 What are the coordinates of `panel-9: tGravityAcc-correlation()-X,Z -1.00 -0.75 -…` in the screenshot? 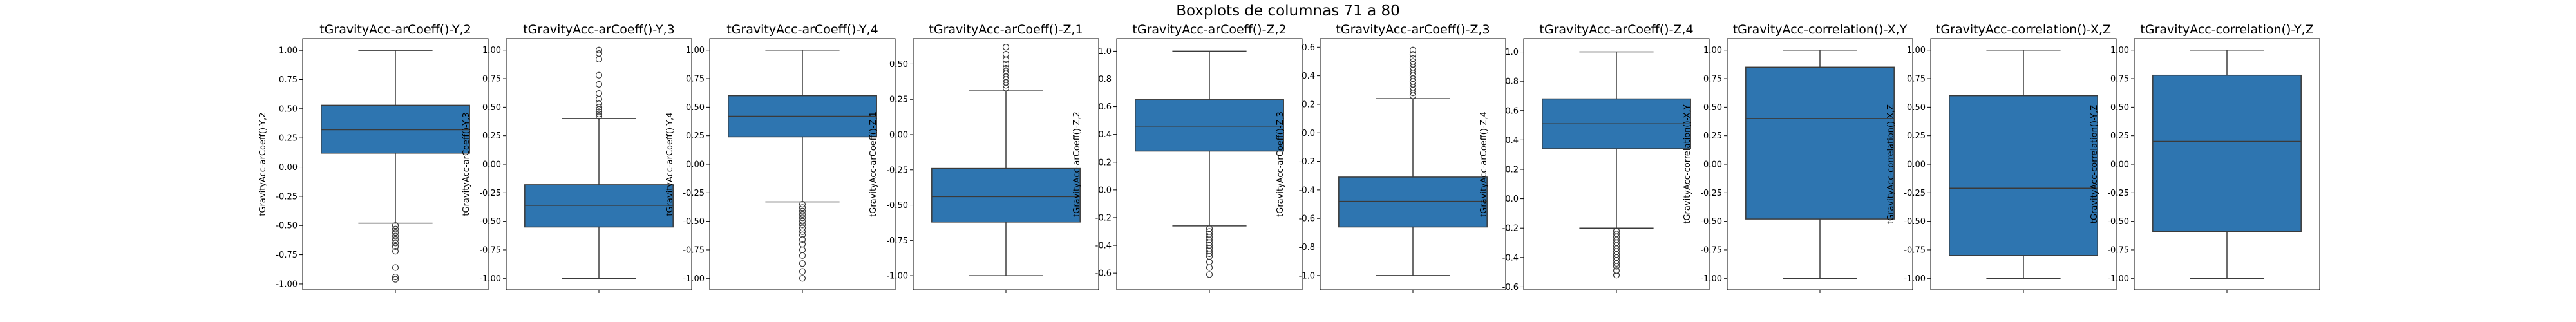 It's located at (2002, 158).